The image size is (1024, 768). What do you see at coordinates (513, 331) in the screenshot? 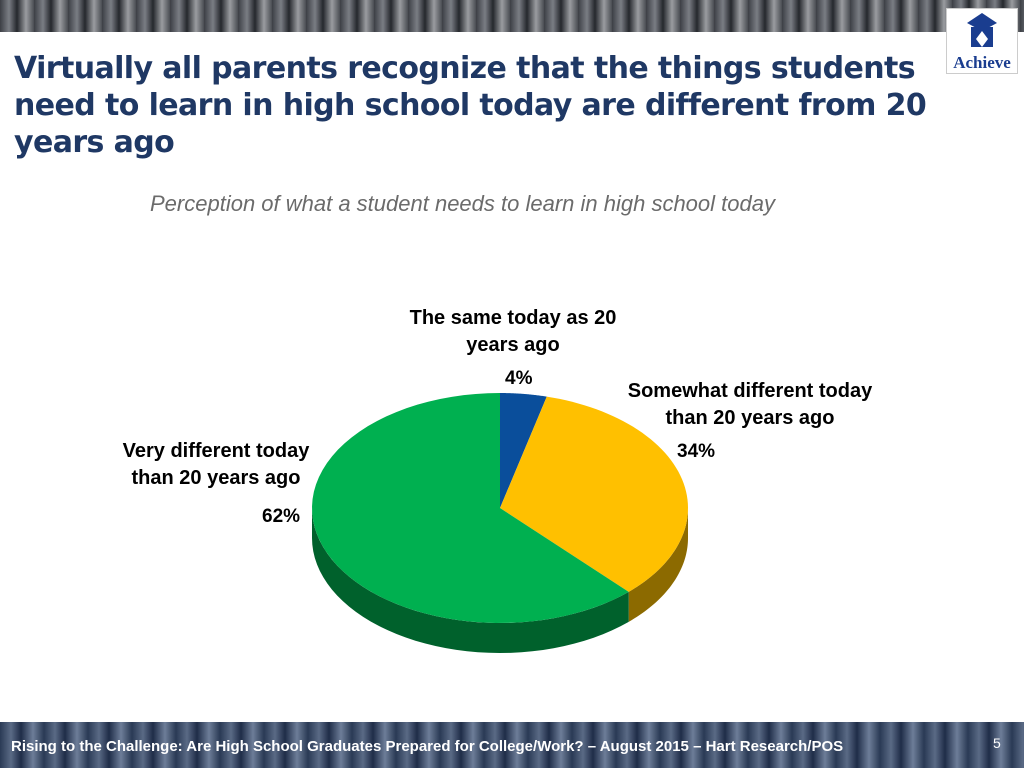
I see `category-label: The same today as 20 years ago` at bounding box center [513, 331].